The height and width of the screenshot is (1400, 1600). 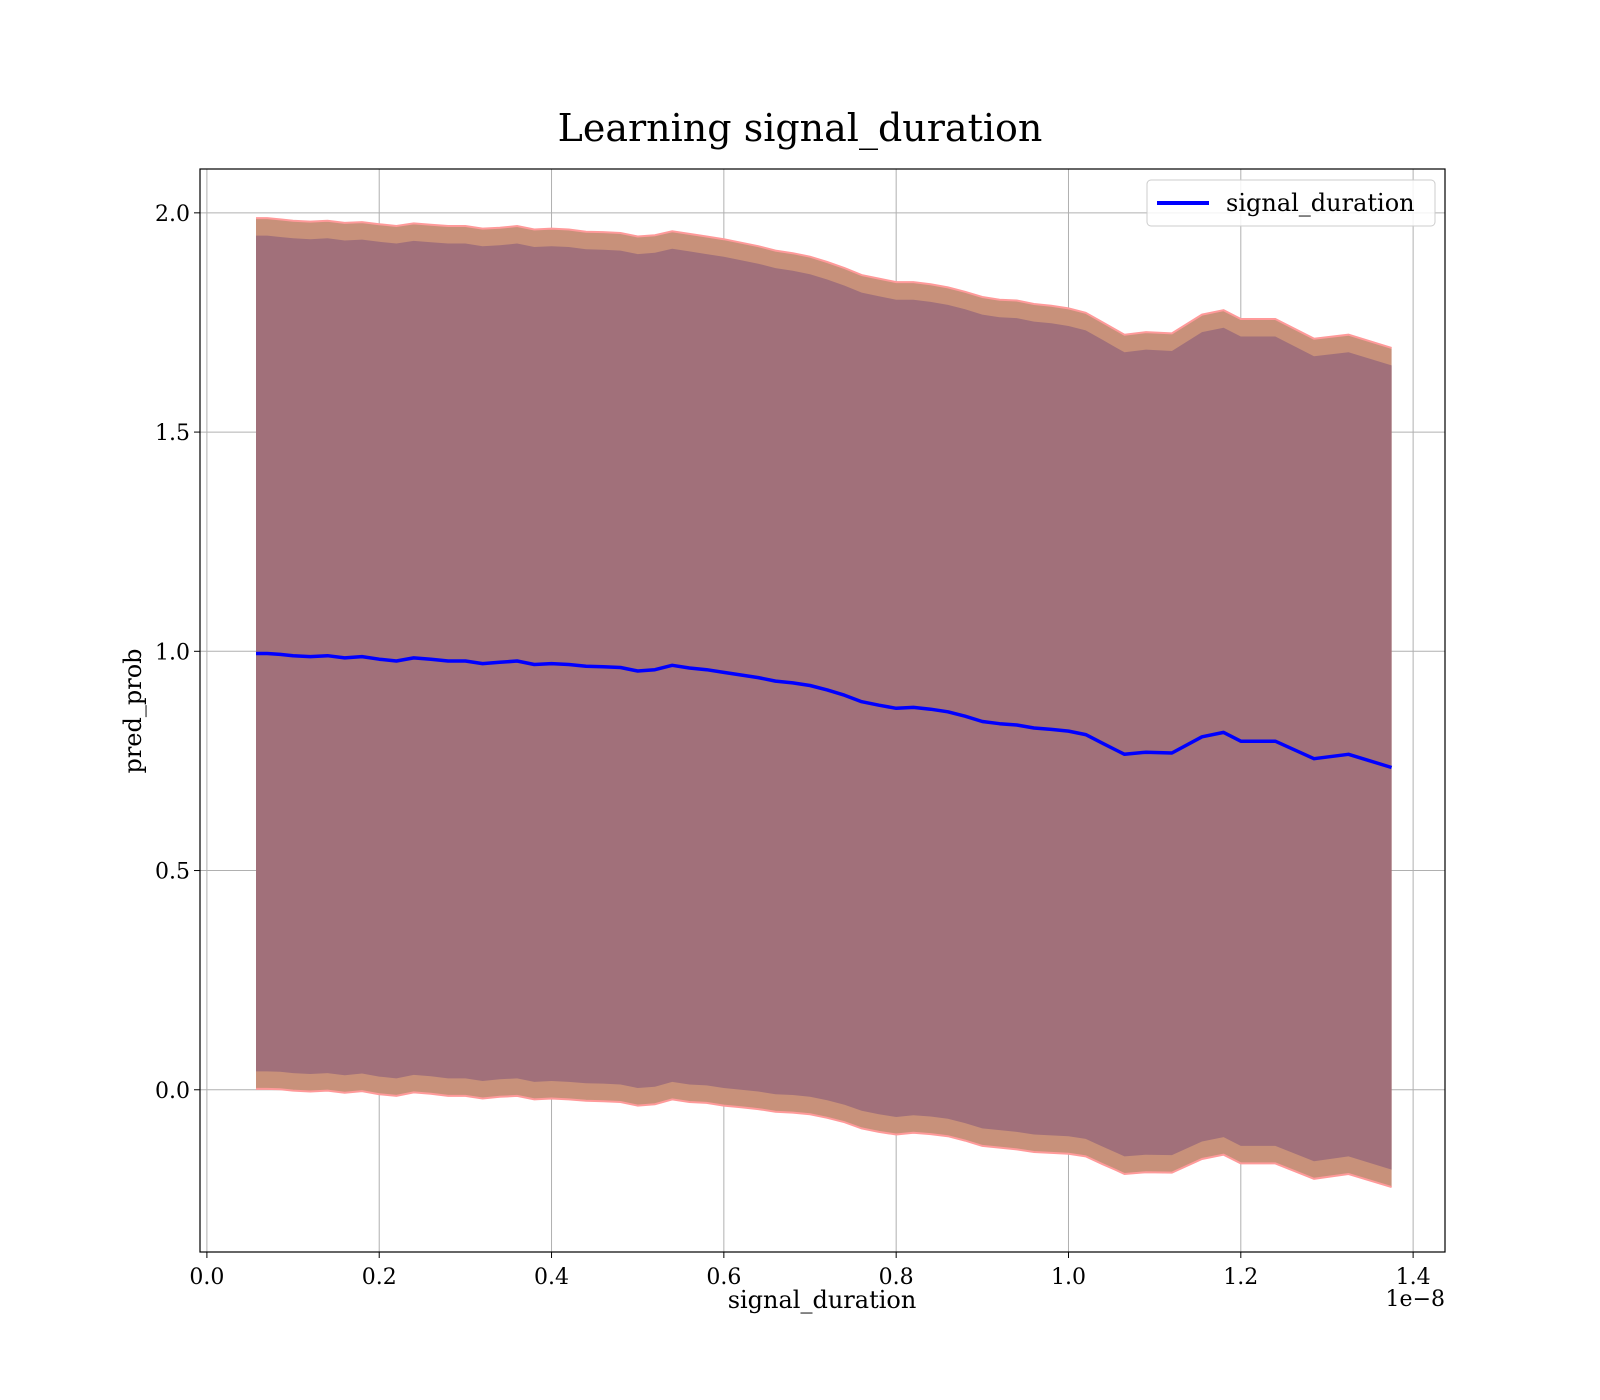 I want to click on x-tick-label: 1.0, so click(x=1068, y=1277).